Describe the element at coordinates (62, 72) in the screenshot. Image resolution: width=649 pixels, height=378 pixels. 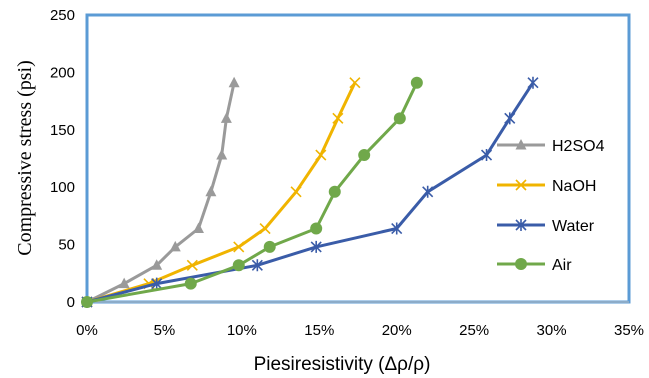
I see `y-tick-label: 200` at that location.